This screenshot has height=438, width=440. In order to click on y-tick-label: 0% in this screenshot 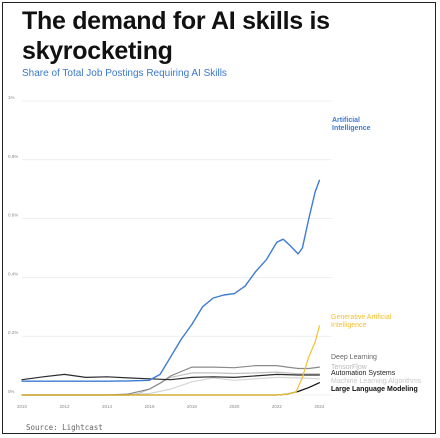, I will do `click(11, 391)`.